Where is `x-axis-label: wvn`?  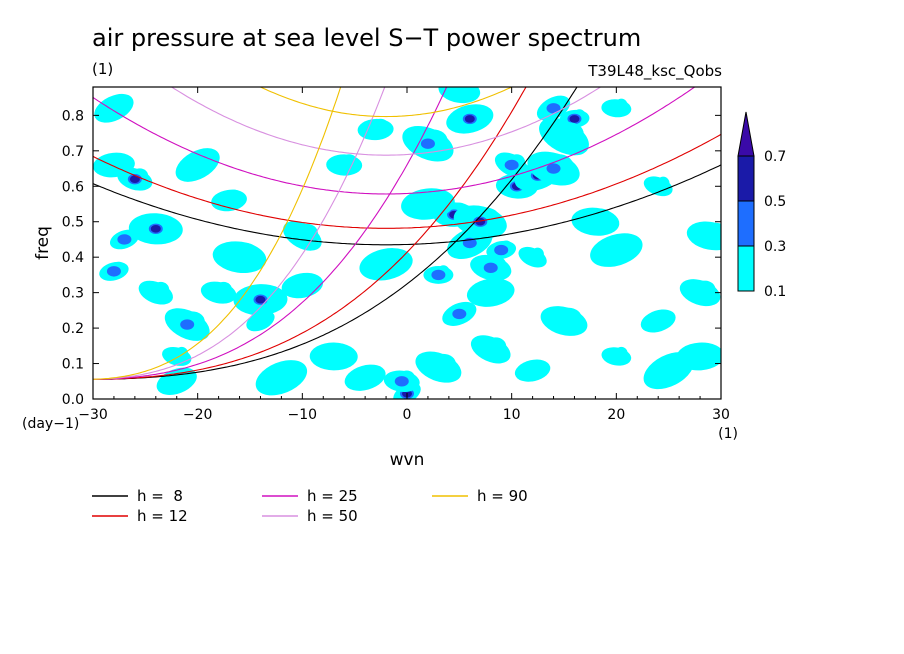
x-axis-label: wvn is located at coordinates (407, 460).